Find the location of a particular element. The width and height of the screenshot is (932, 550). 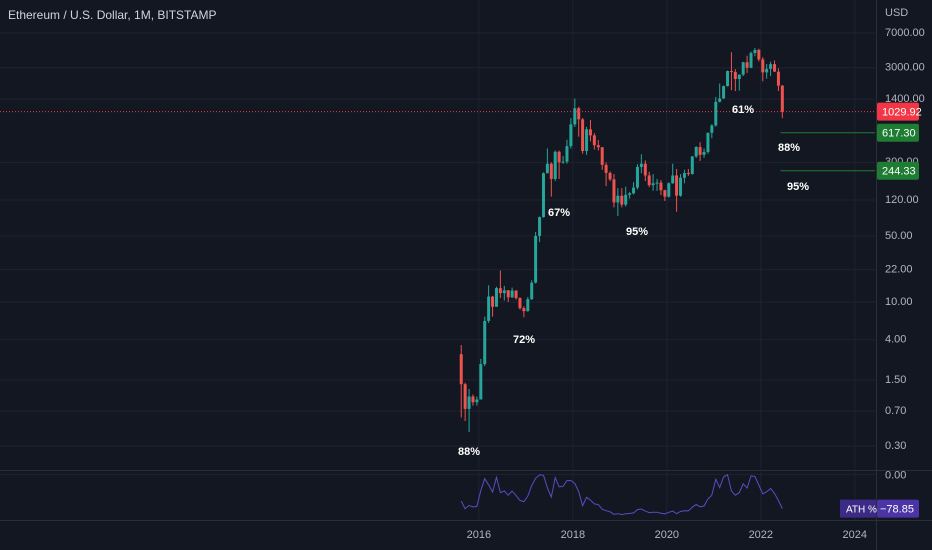

axis-unit: USD is located at coordinates (896, 13).